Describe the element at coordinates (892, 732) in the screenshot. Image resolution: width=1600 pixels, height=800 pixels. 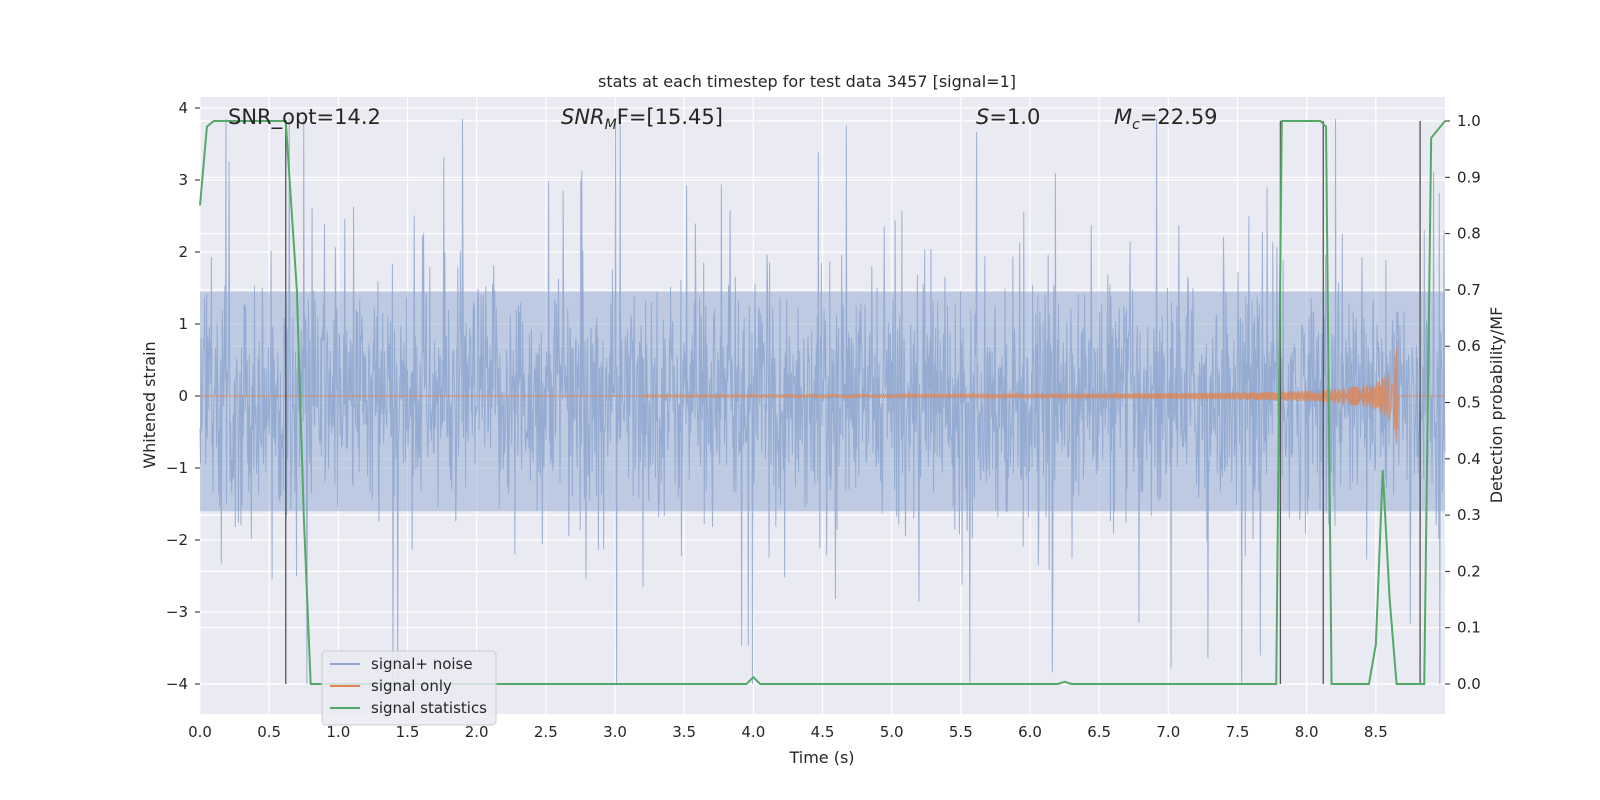
I see `x-tick-label: 5.0` at that location.